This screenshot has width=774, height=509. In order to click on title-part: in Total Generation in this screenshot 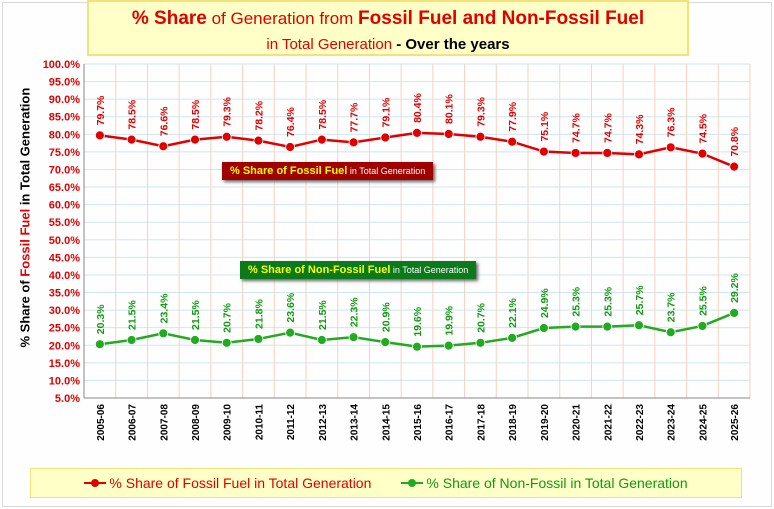, I will do `click(329, 44)`.